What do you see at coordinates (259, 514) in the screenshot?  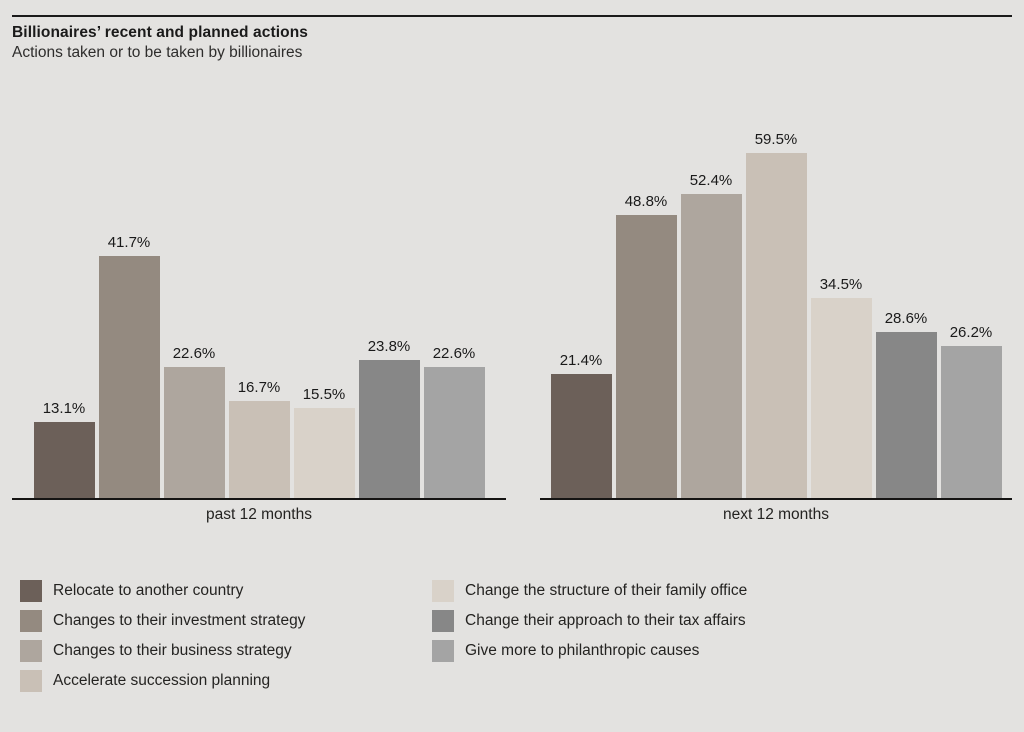 I see `axis-label-past-12-months: past 12 months` at bounding box center [259, 514].